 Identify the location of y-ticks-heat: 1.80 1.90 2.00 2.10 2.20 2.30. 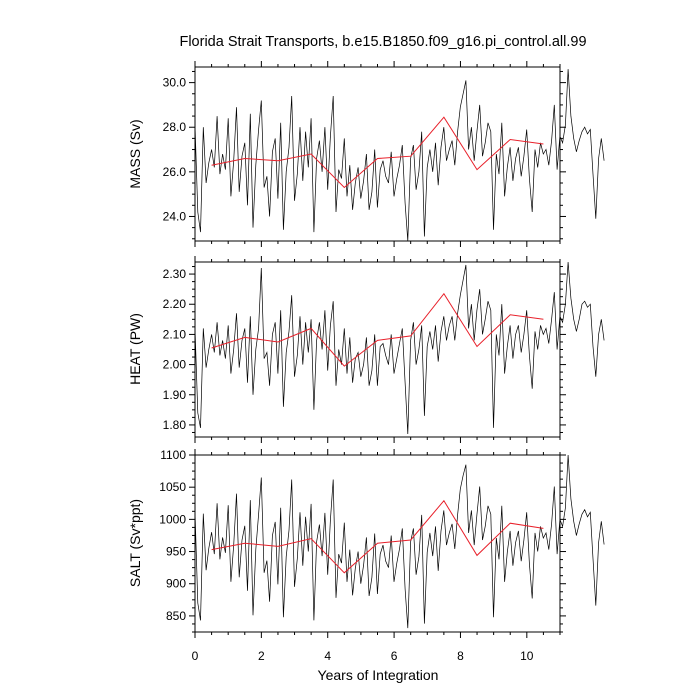
(364, 349).